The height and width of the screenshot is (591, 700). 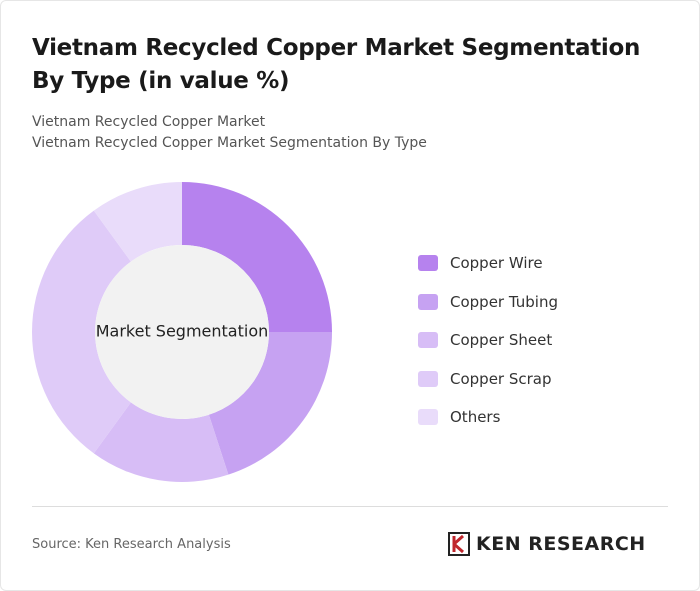 I want to click on legend-item: Copper Scrap, so click(x=488, y=379).